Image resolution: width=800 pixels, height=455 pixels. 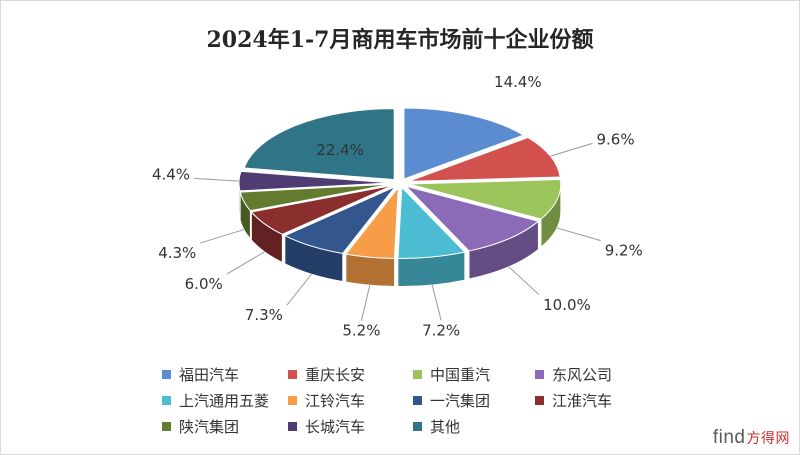 What do you see at coordinates (460, 375) in the screenshot?
I see `legend-label: 中国重汽` at bounding box center [460, 375].